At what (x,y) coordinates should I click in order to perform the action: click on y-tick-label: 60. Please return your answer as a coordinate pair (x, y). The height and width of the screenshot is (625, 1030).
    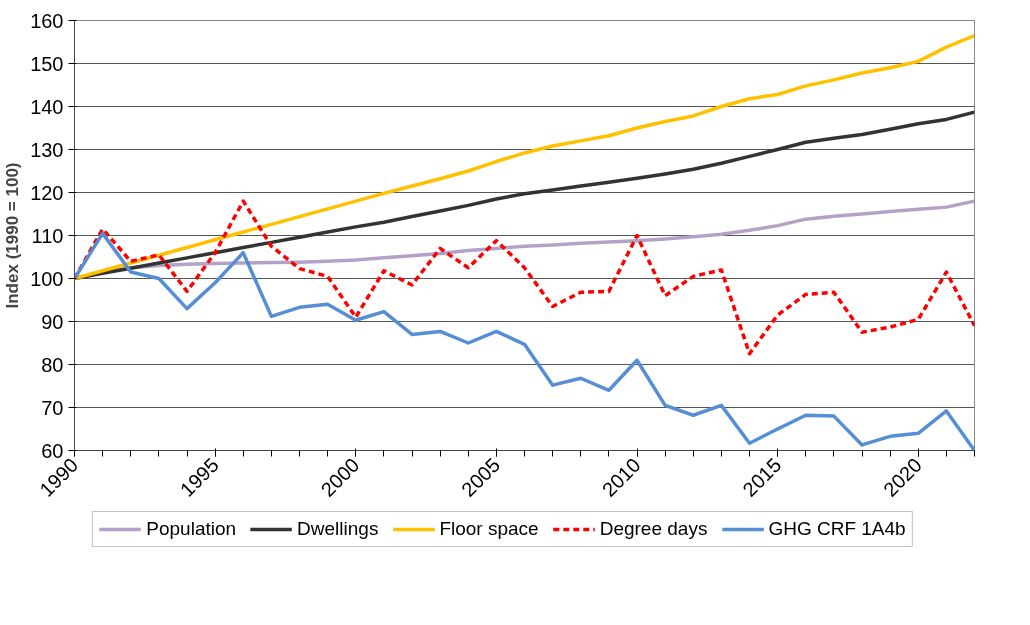
    Looking at the image, I should click on (52, 450).